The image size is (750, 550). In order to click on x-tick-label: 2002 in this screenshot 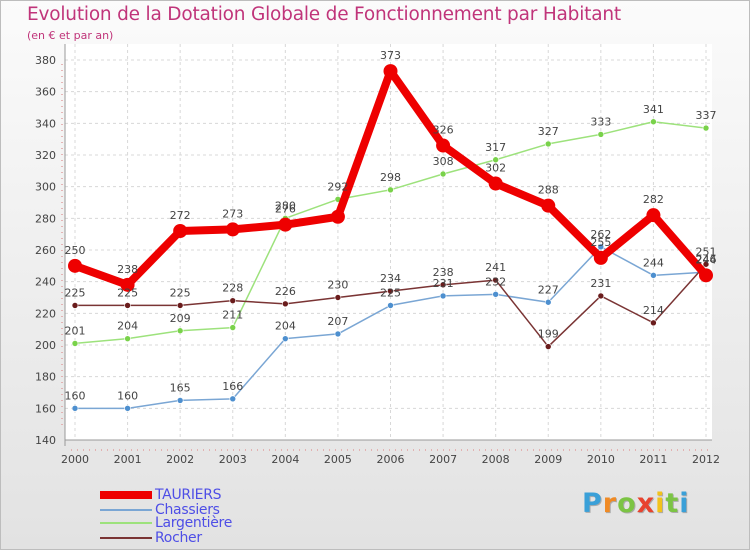, I will do `click(180, 459)`.